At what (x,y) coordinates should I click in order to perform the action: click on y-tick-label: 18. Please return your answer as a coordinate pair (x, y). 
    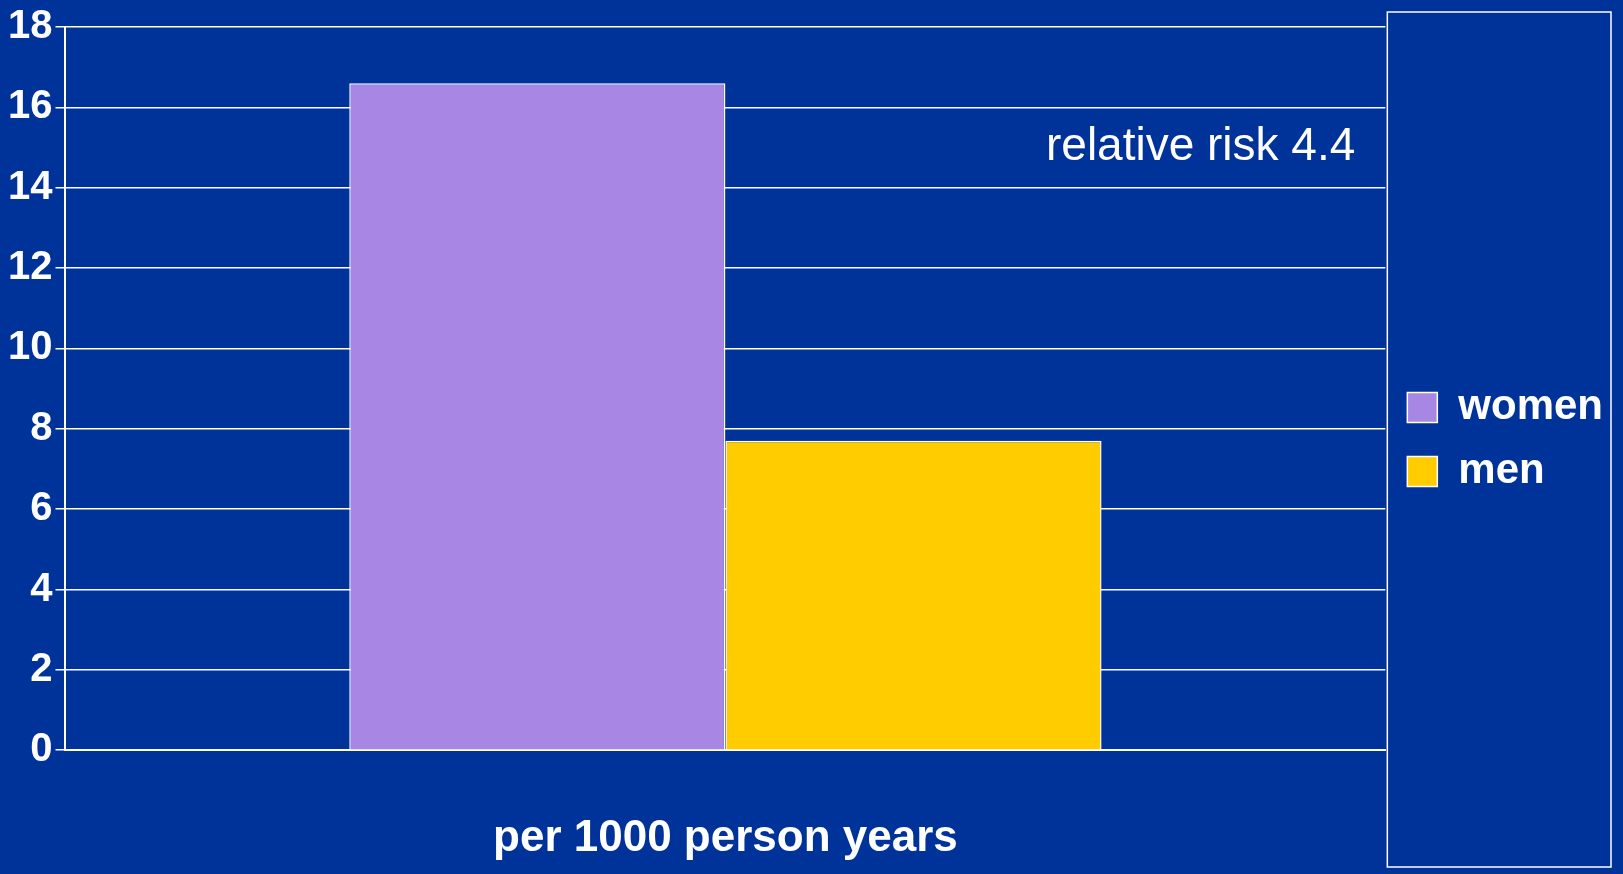
    Looking at the image, I should click on (30, 24).